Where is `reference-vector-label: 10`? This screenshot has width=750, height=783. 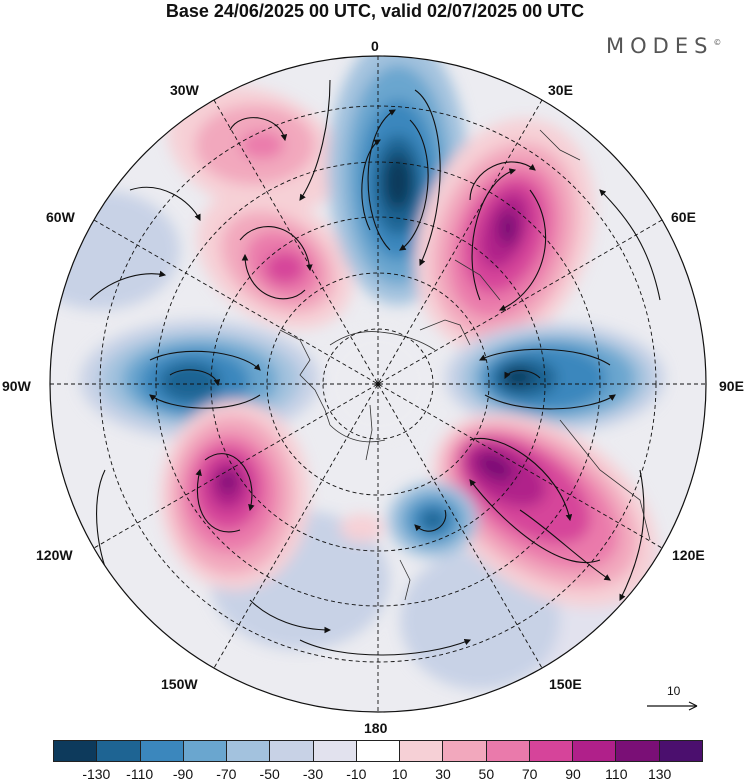
reference-vector-label: 10 is located at coordinates (674, 691).